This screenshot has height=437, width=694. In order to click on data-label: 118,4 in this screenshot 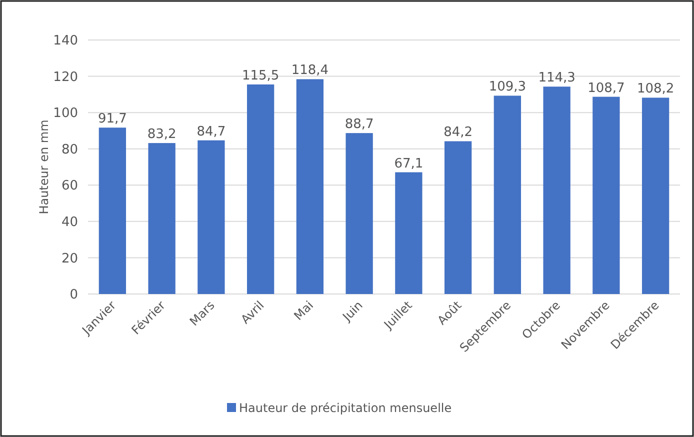, I will do `click(310, 70)`.